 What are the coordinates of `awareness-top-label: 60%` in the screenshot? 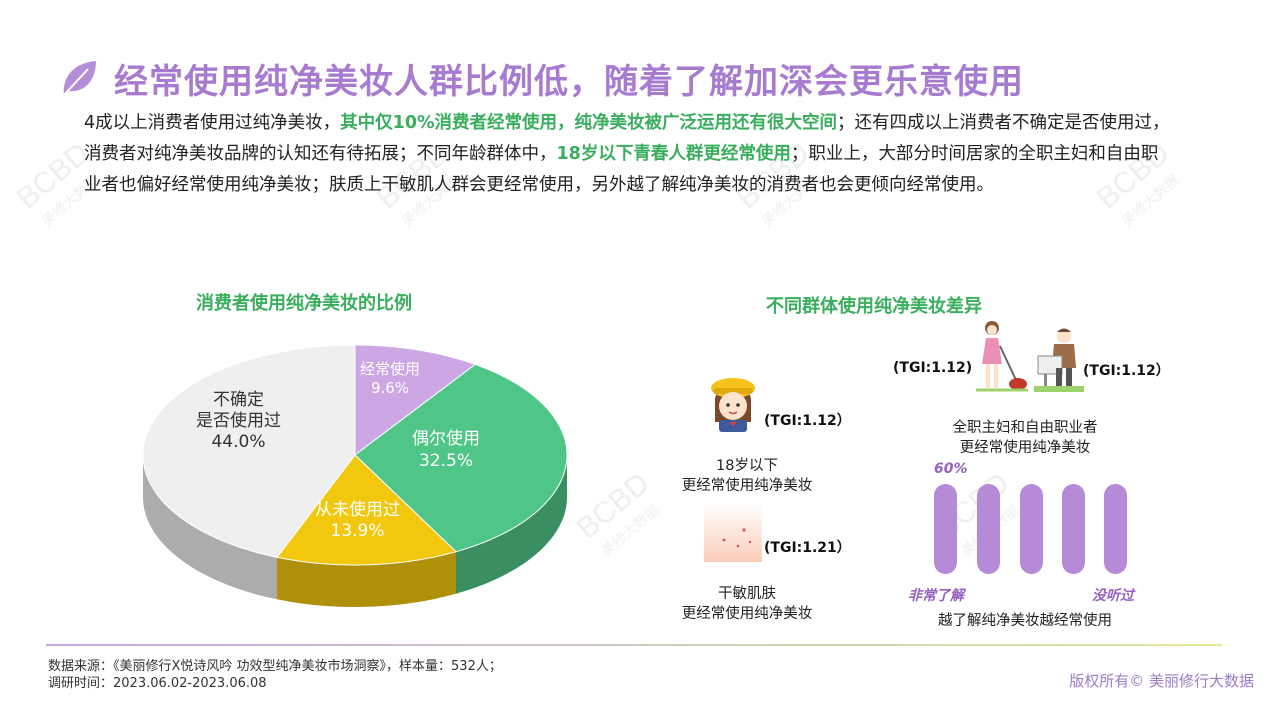 It's located at (951, 469).